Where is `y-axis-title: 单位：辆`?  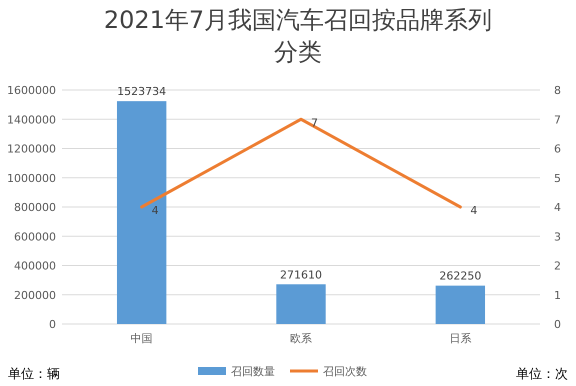
y-axis-title: 单位：辆 is located at coordinates (34, 374).